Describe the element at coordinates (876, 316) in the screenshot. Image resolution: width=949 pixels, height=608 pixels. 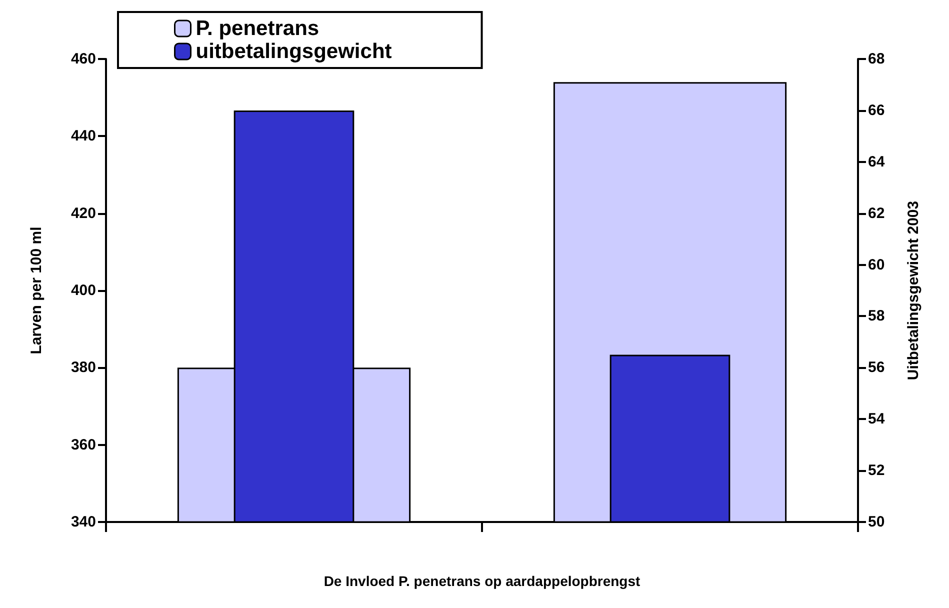
I see `y2-tick-label: 58` at that location.